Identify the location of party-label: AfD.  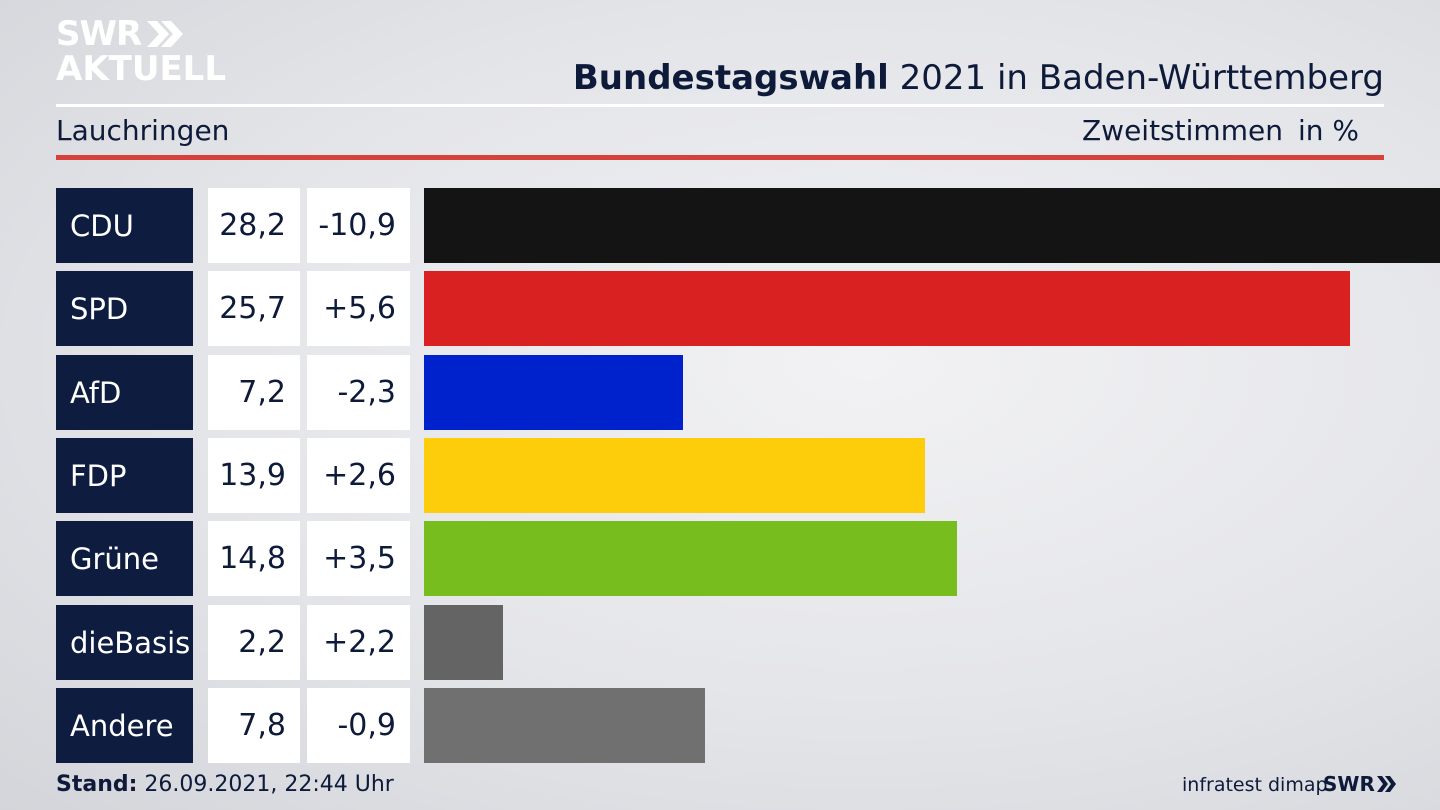
(124, 392).